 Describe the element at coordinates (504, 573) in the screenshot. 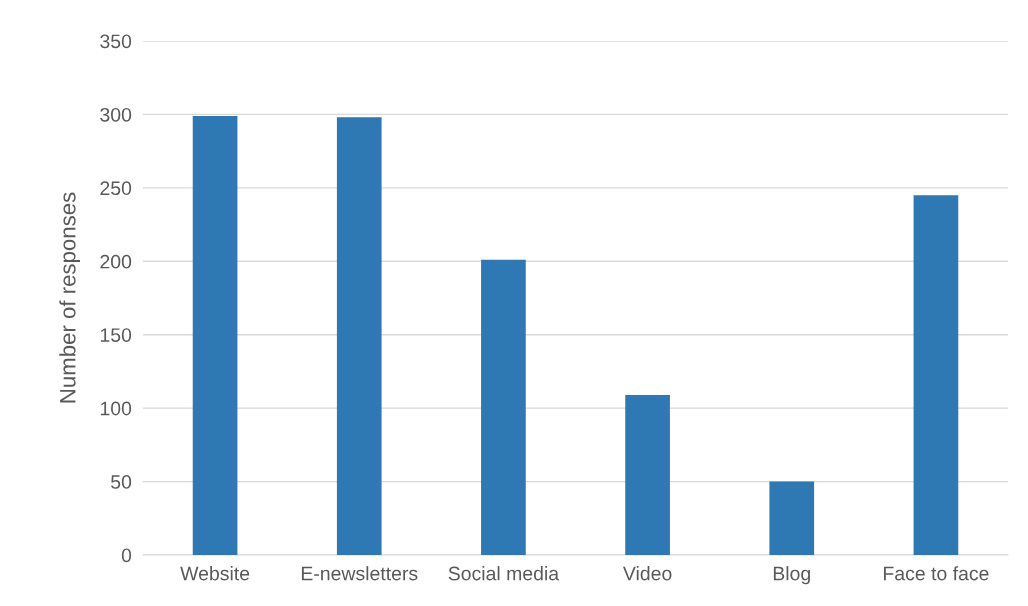

I see `x-tick-label: Social media` at that location.